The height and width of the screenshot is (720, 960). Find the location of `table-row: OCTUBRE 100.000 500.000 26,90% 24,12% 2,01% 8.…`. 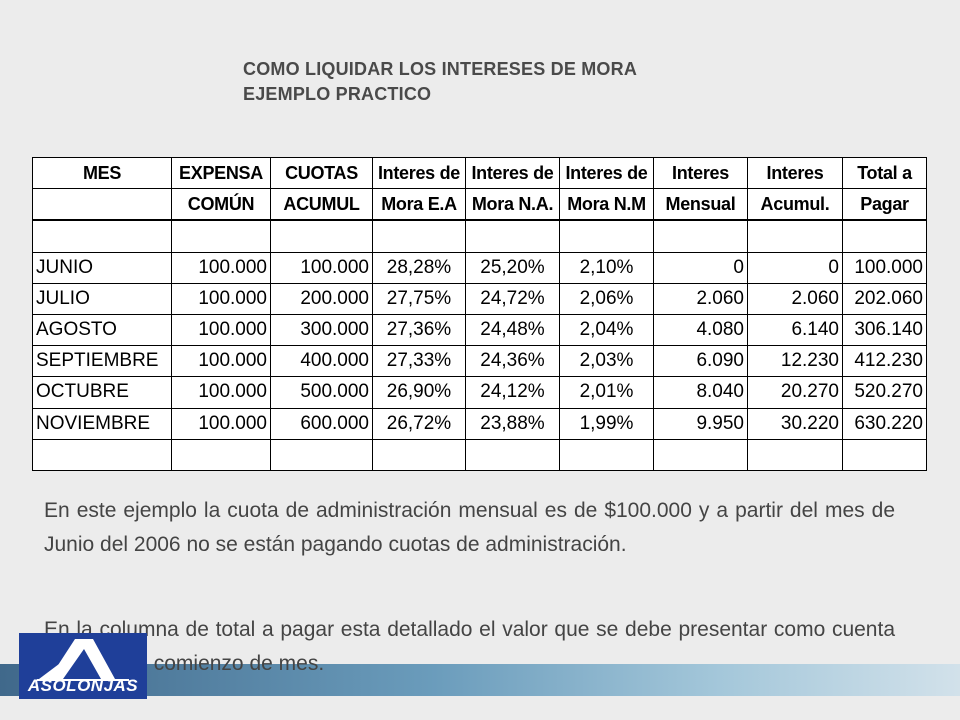

table-row: OCTUBRE 100.000 500.000 26,90% 24,12% 2,01% 8.… is located at coordinates (479, 392).